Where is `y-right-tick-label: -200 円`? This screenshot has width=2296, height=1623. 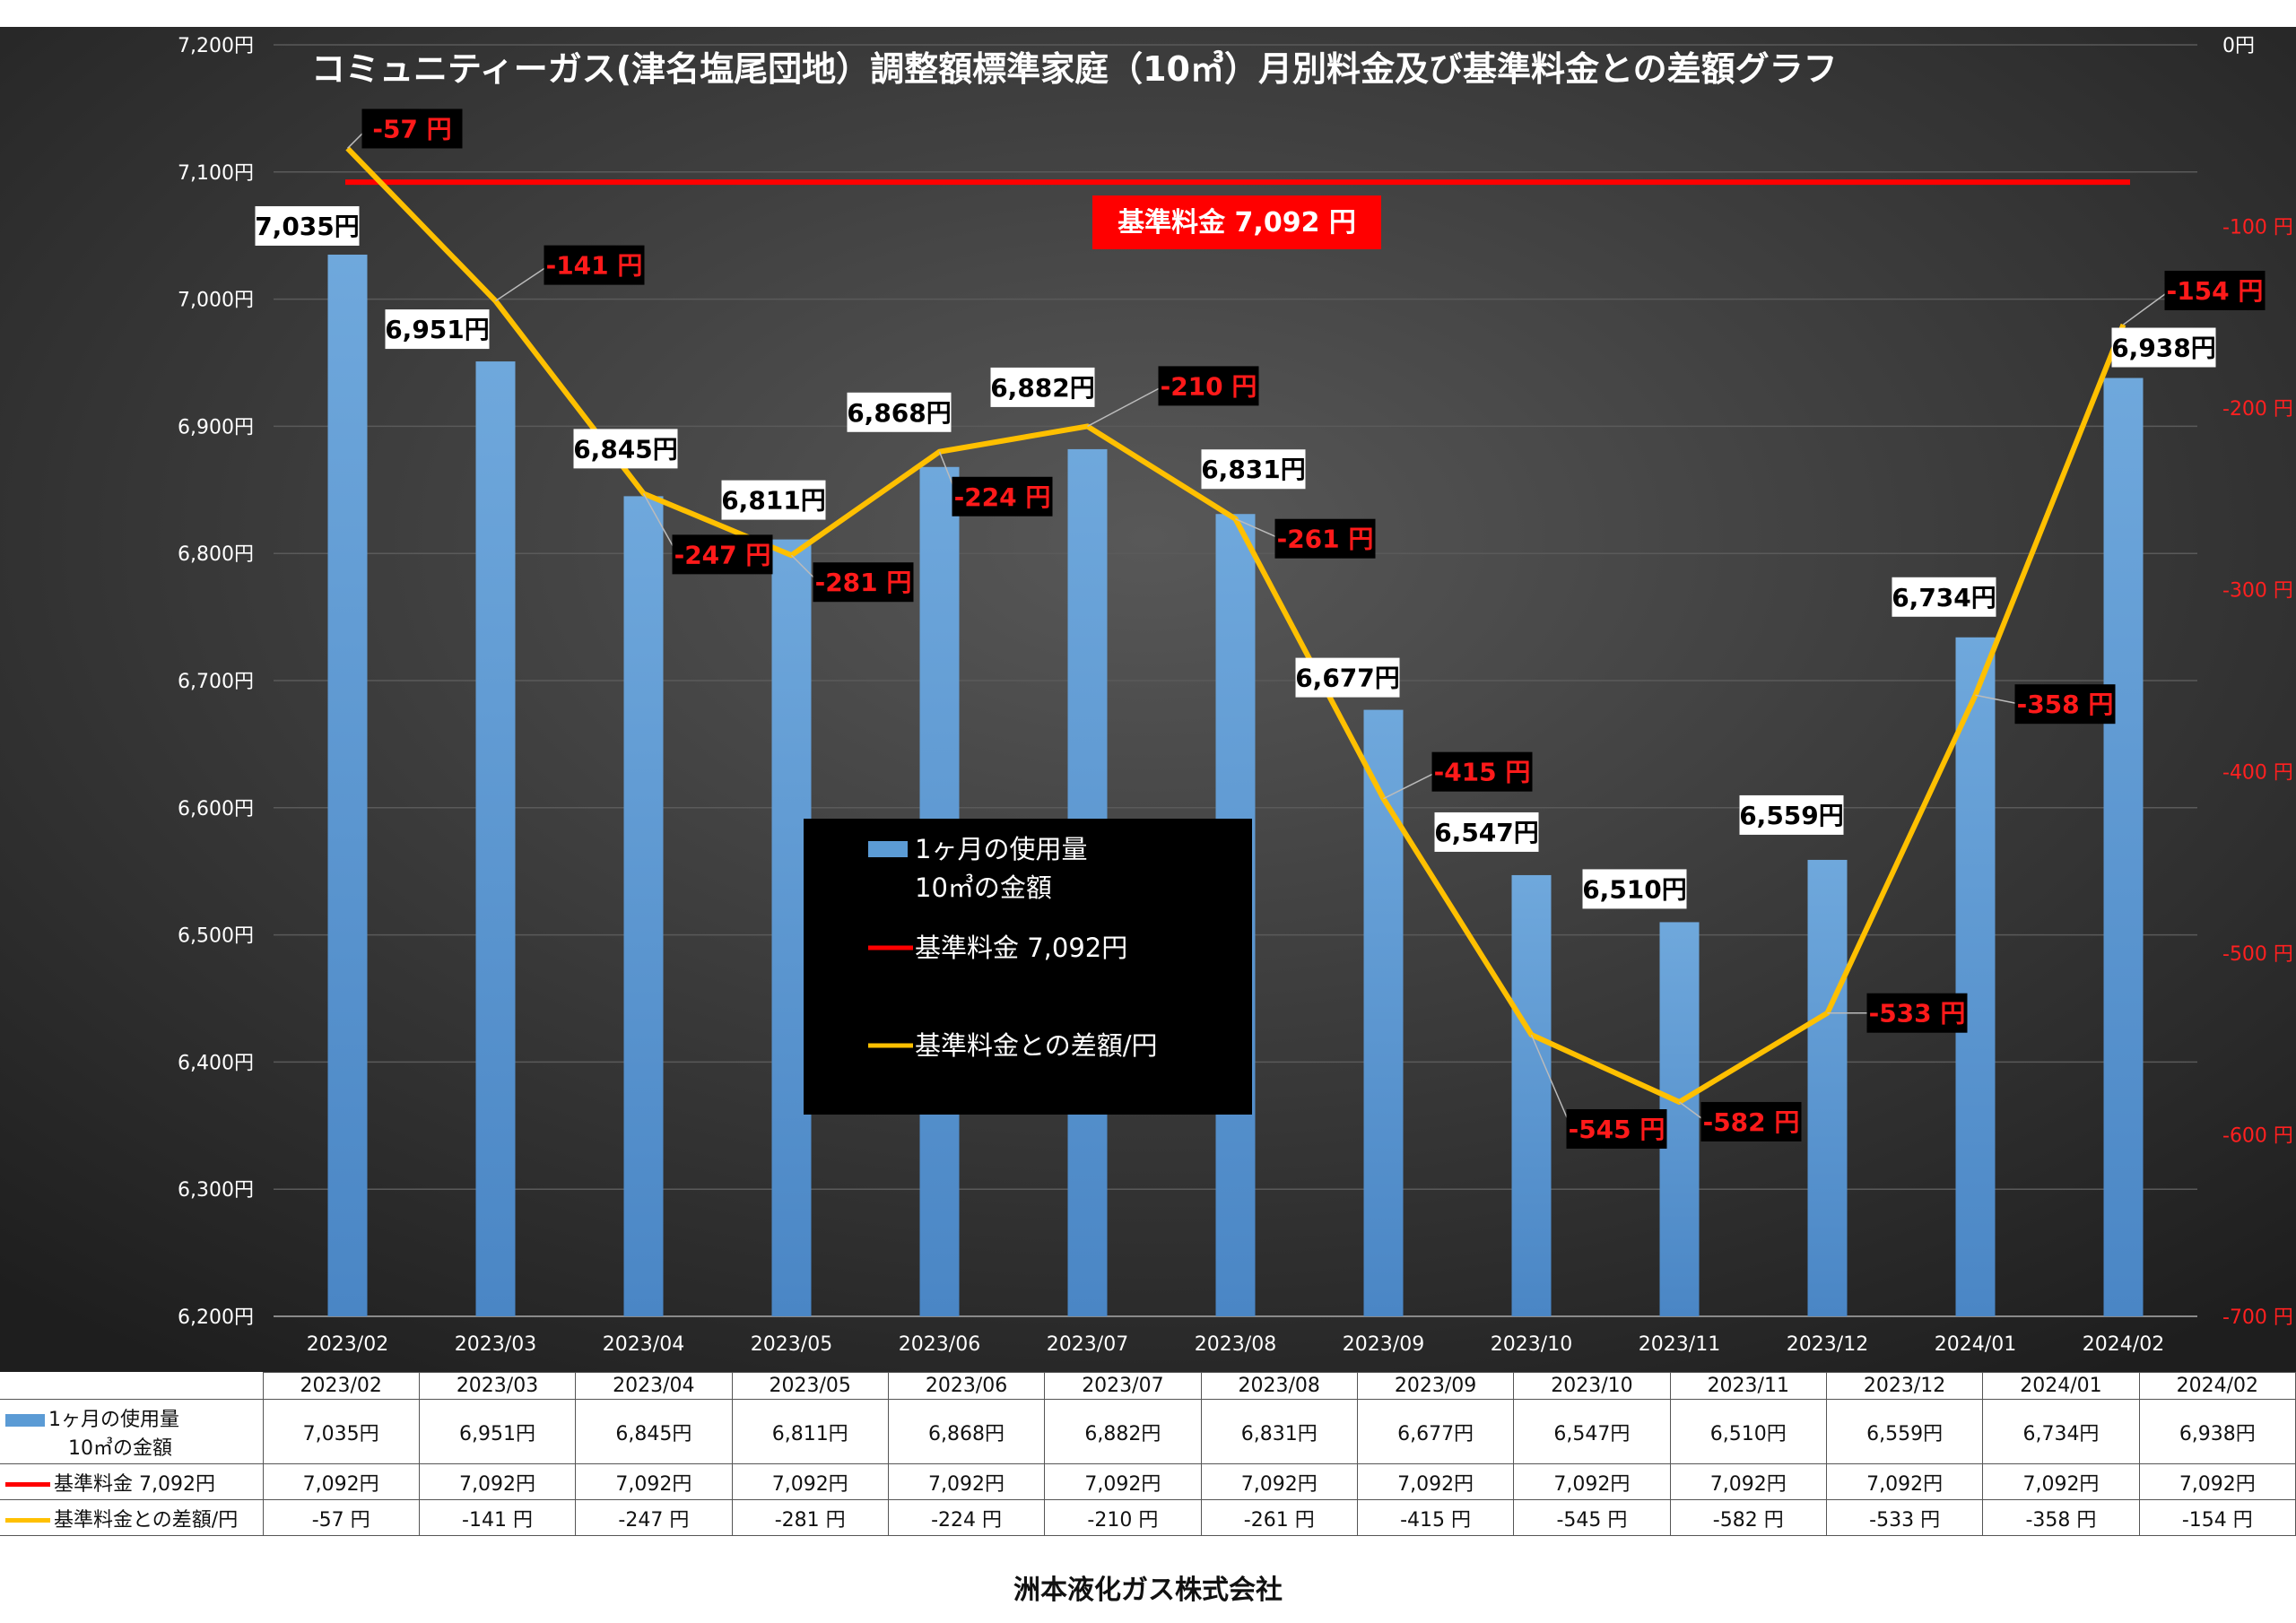
y-right-tick-label: -200 円 is located at coordinates (2257, 409).